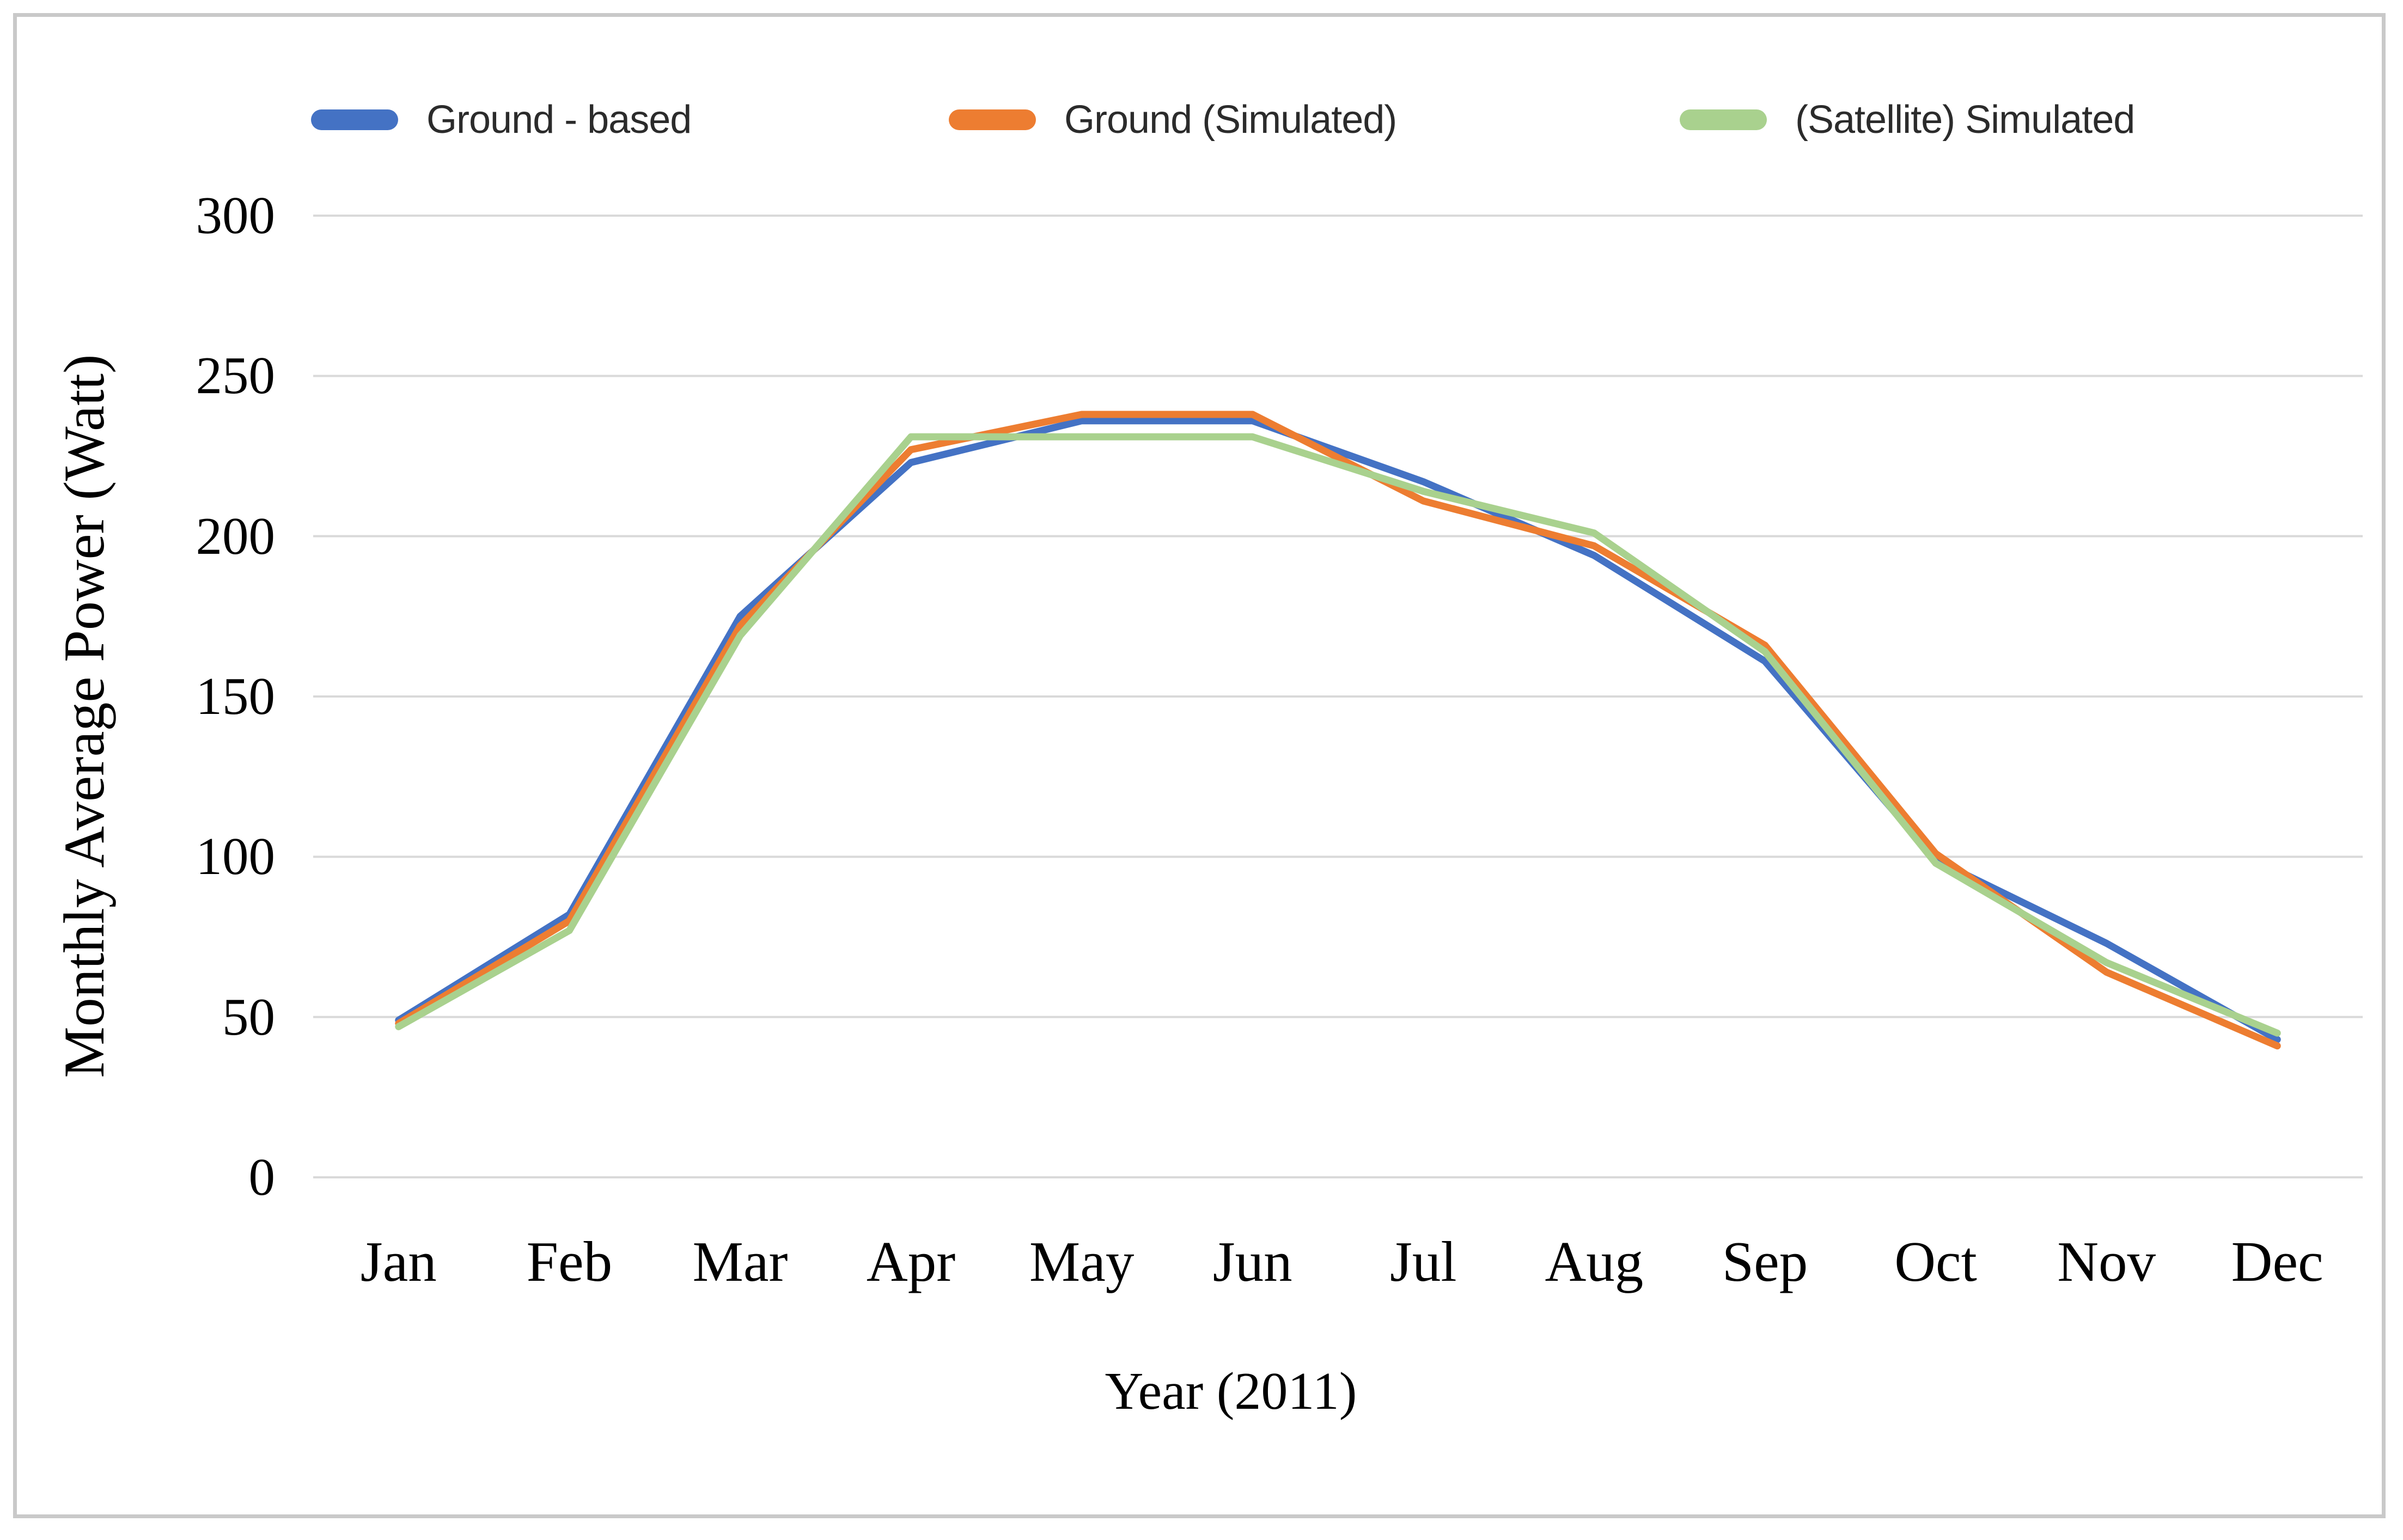 The width and height of the screenshot is (2403, 1540). What do you see at coordinates (84, 716) in the screenshot?
I see `y-axis-title: Monthly Average Power (Watt)` at bounding box center [84, 716].